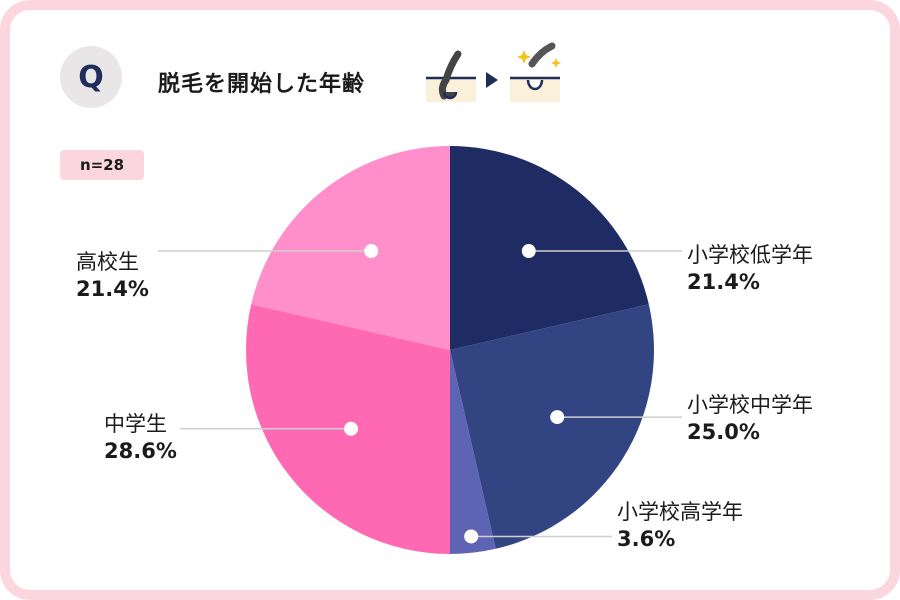 This screenshot has height=600, width=900. What do you see at coordinates (492, 80) in the screenshot?
I see `arrow-right-icon` at bounding box center [492, 80].